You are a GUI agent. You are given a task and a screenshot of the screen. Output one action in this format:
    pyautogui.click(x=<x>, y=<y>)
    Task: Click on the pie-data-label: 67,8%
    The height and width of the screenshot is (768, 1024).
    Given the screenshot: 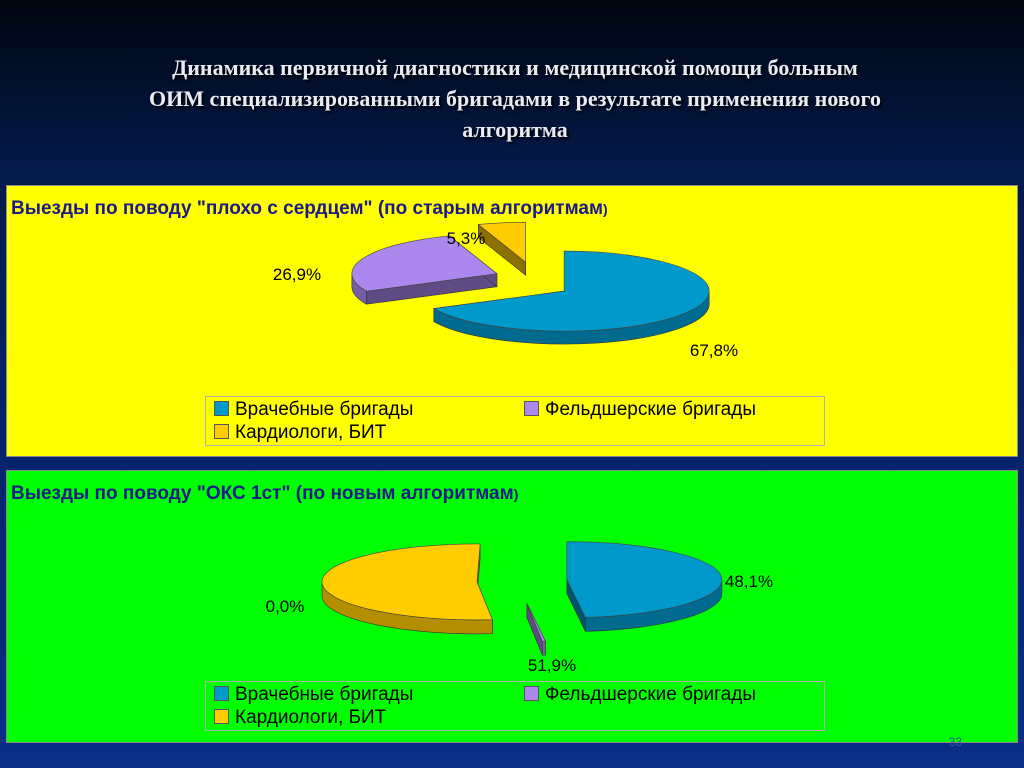 What is the action you would take?
    pyautogui.click(x=714, y=350)
    